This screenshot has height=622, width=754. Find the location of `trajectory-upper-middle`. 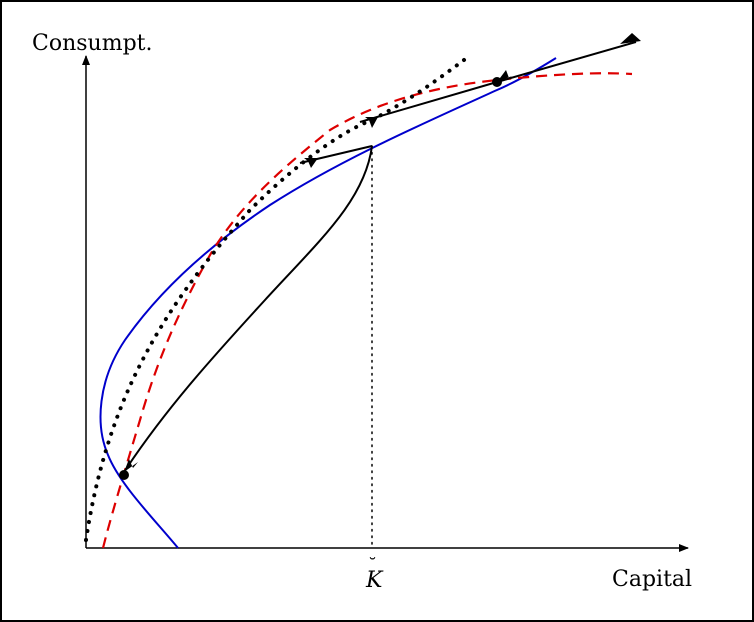

trajectory-upper-middle is located at coordinates (428, 102).